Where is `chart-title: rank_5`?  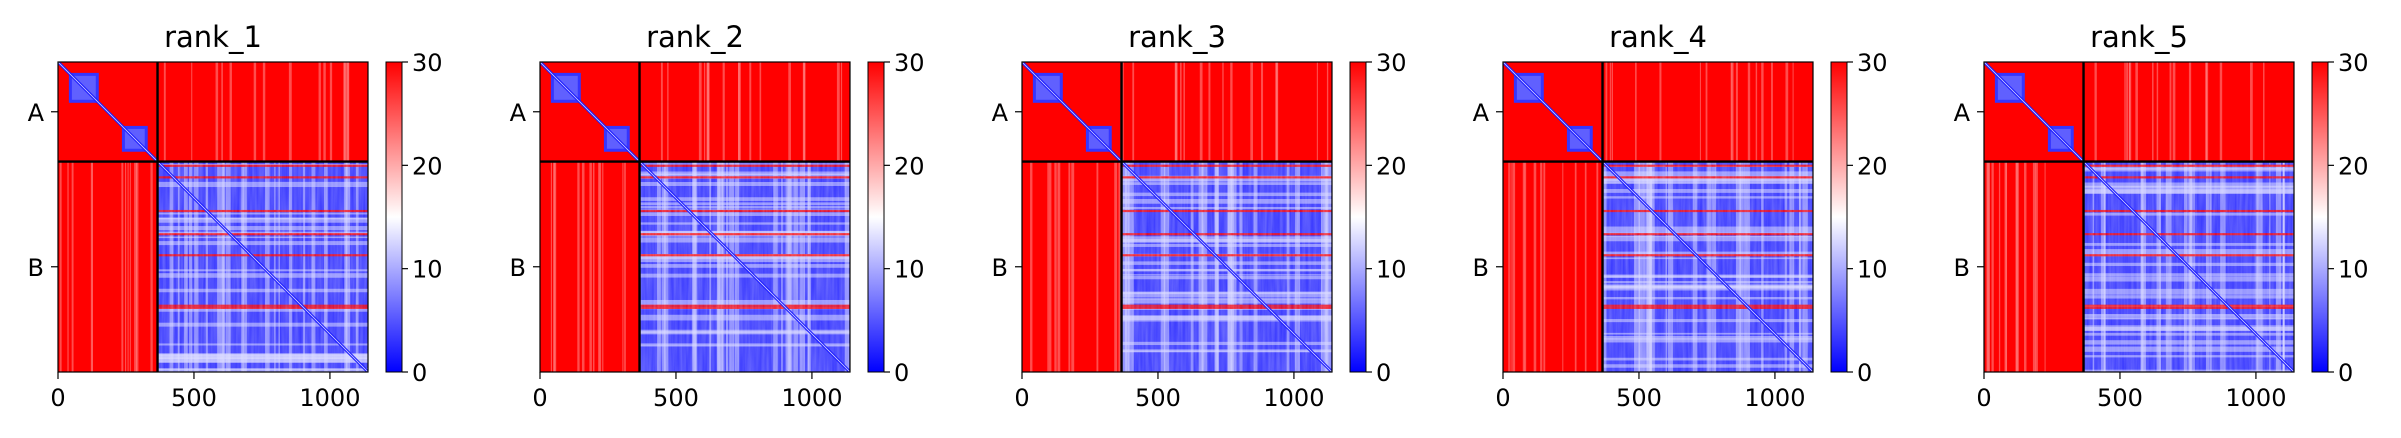
chart-title: rank_5 is located at coordinates (2139, 37).